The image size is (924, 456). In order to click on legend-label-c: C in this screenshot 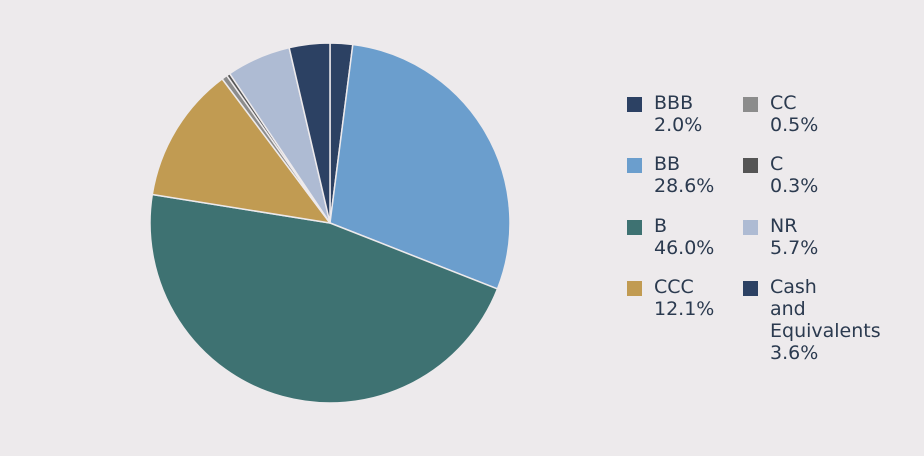, I will do `click(777, 164)`.